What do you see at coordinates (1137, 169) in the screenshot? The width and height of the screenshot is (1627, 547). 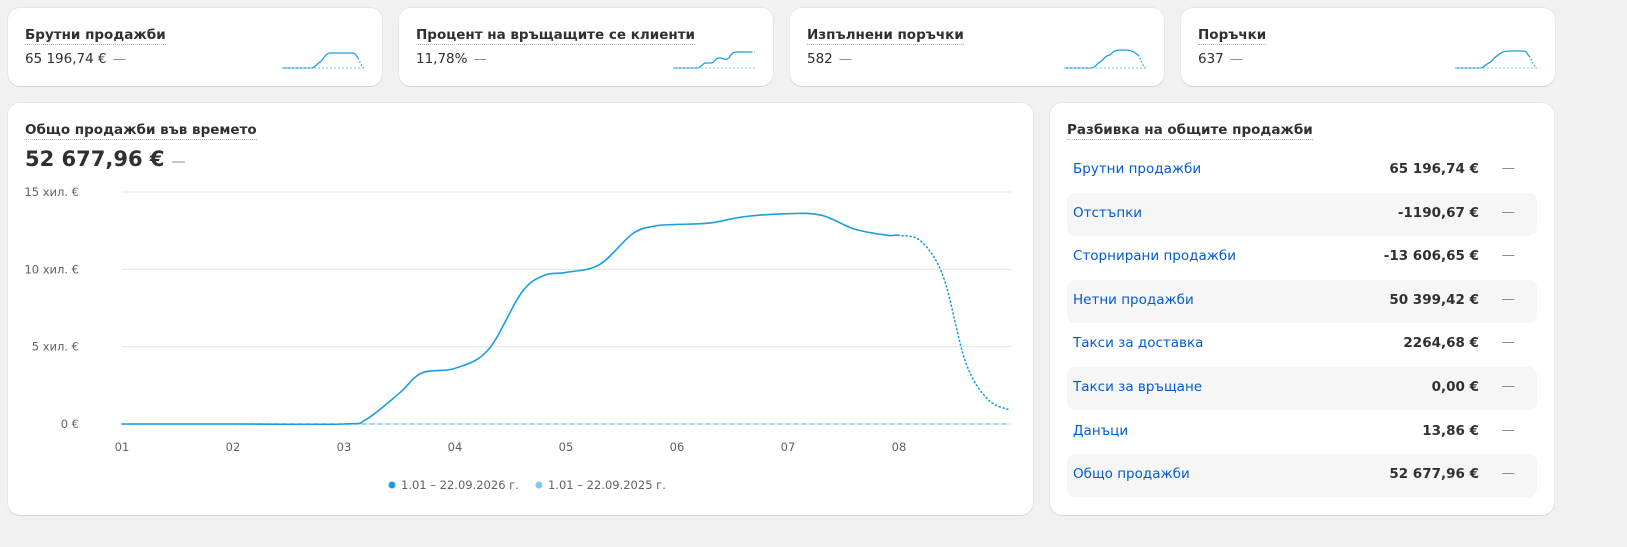 I see `row-label: Брутни продажби` at bounding box center [1137, 169].